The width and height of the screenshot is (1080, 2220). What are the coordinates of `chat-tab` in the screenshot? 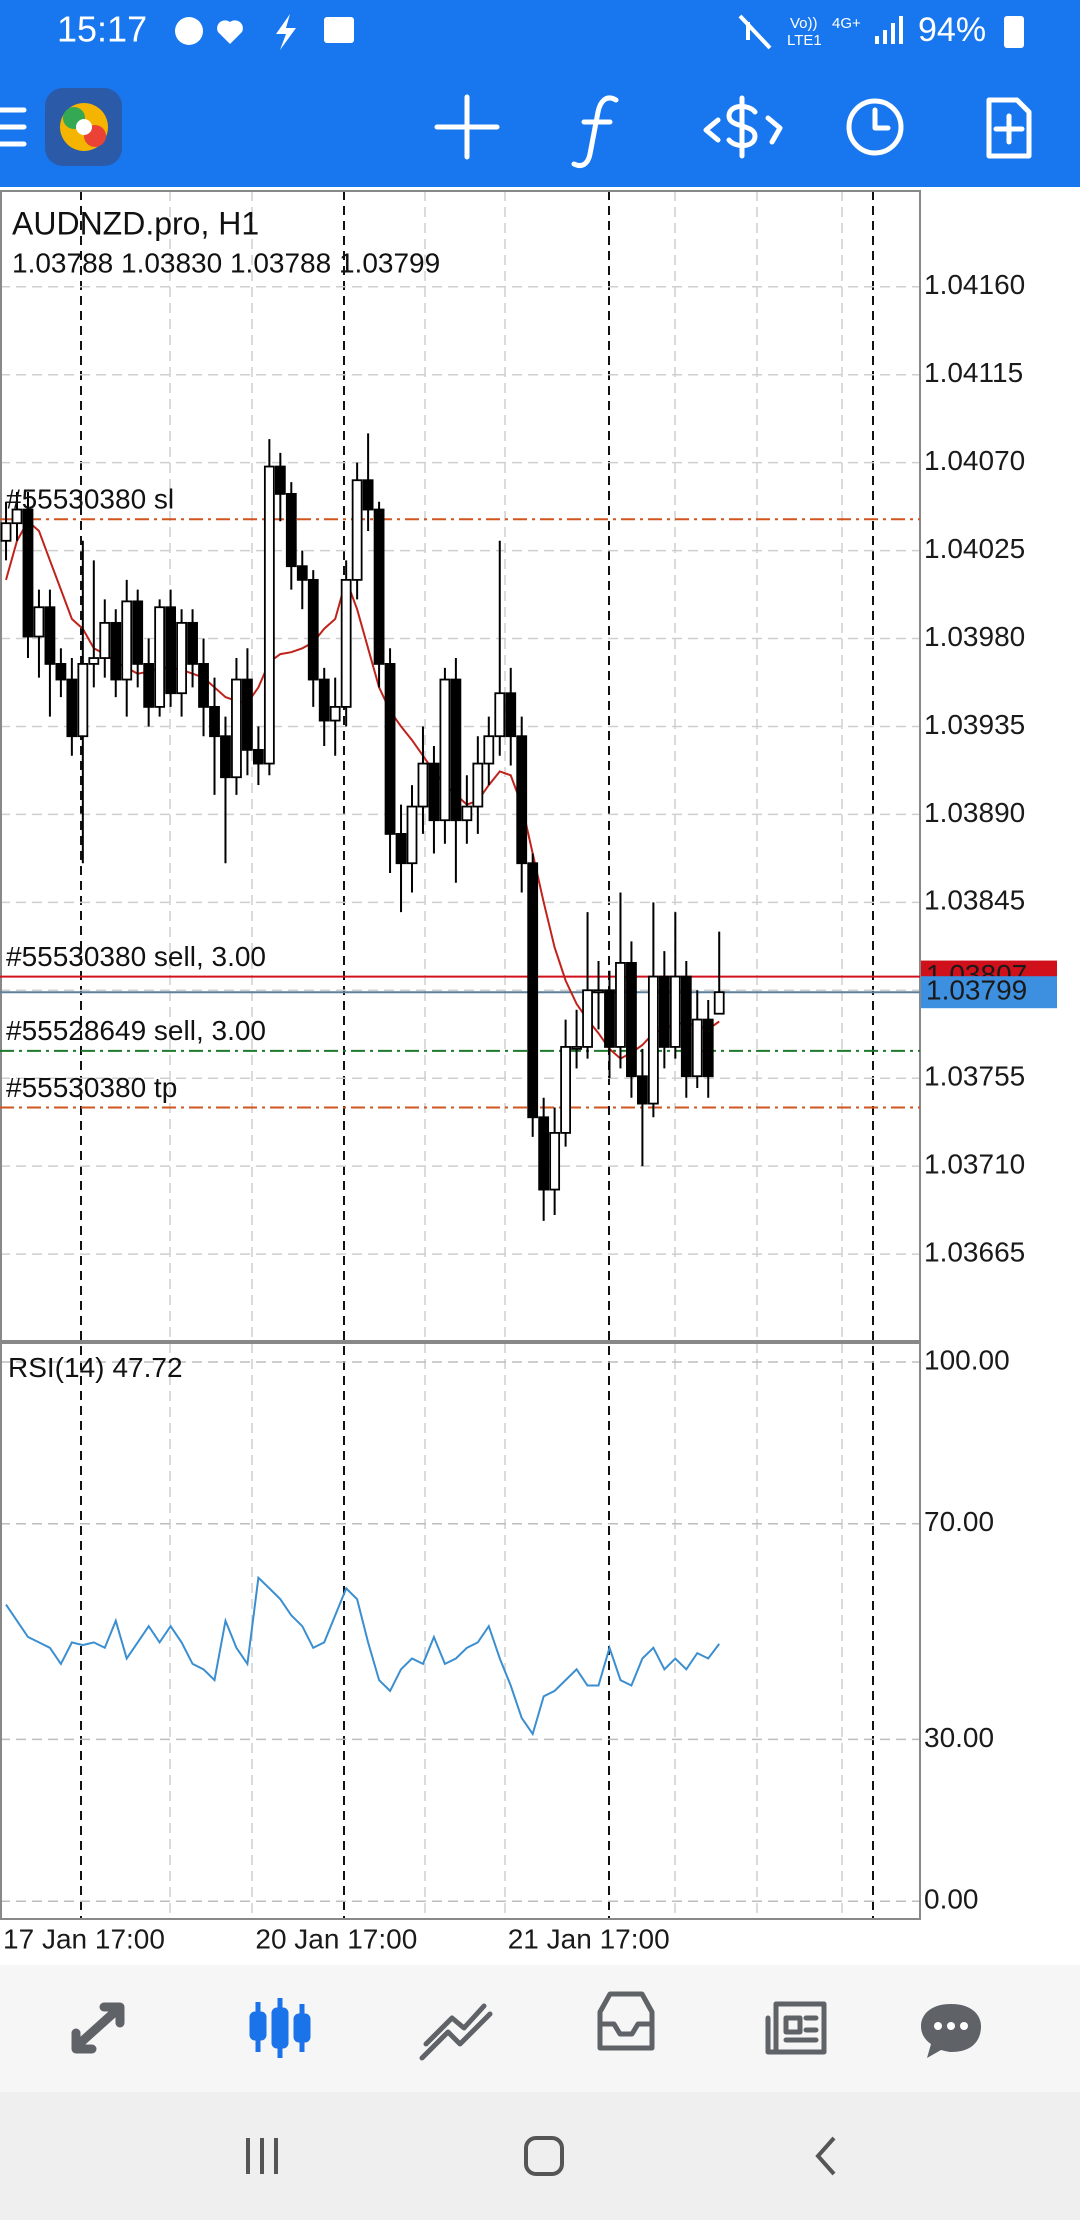 It's located at (951, 2031).